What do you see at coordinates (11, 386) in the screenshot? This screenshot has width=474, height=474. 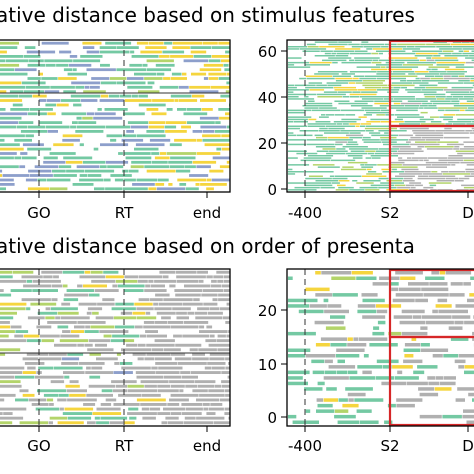 I see `raster-bottom-left-segment-r25-s0` at bounding box center [11, 386].